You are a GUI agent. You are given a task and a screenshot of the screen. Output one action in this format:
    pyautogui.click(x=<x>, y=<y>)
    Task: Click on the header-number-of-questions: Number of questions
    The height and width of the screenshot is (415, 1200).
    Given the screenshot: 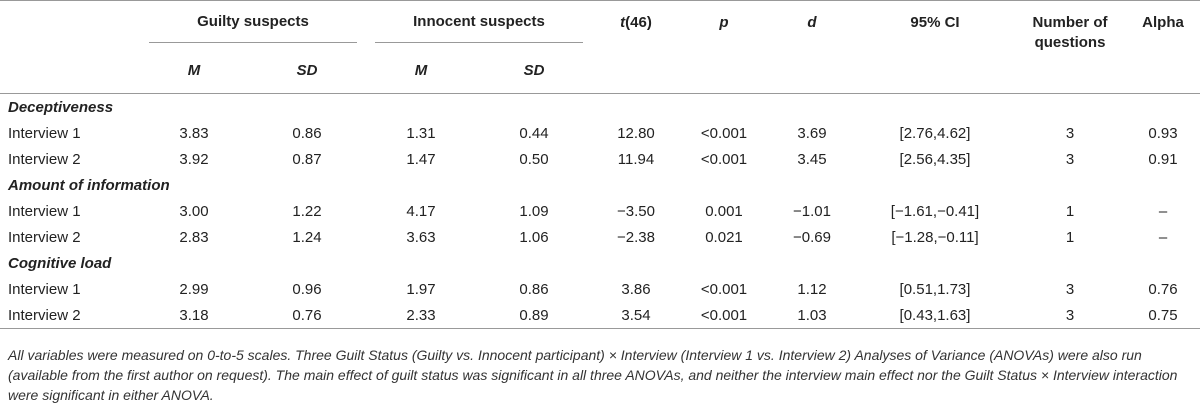 What is the action you would take?
    pyautogui.click(x=1070, y=47)
    